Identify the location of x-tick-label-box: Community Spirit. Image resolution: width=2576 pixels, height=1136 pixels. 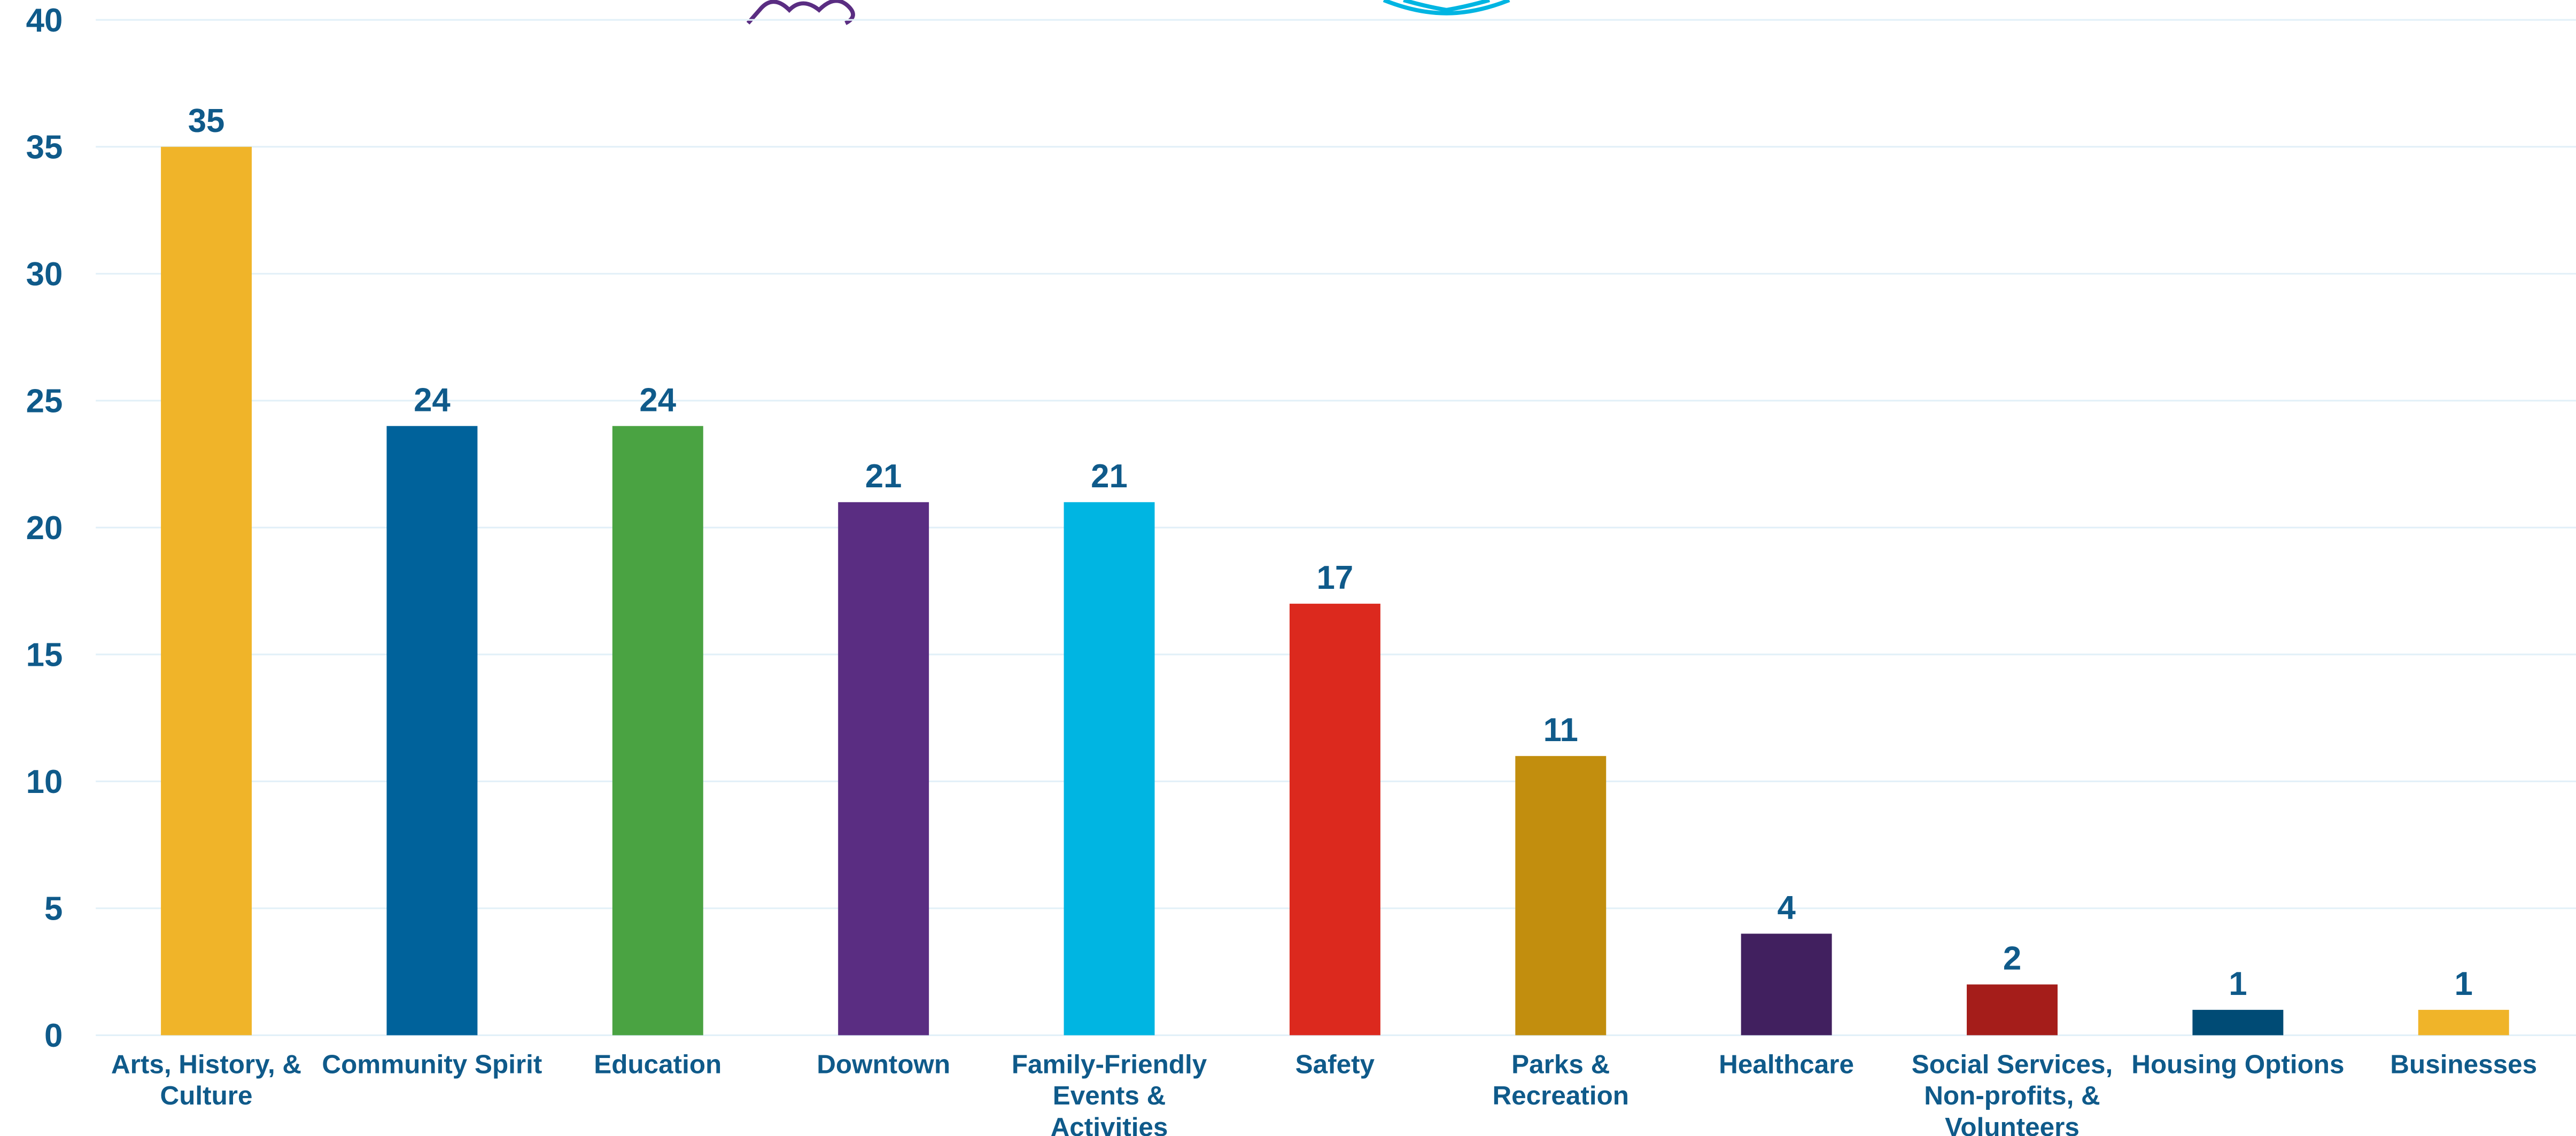
(432, 1066).